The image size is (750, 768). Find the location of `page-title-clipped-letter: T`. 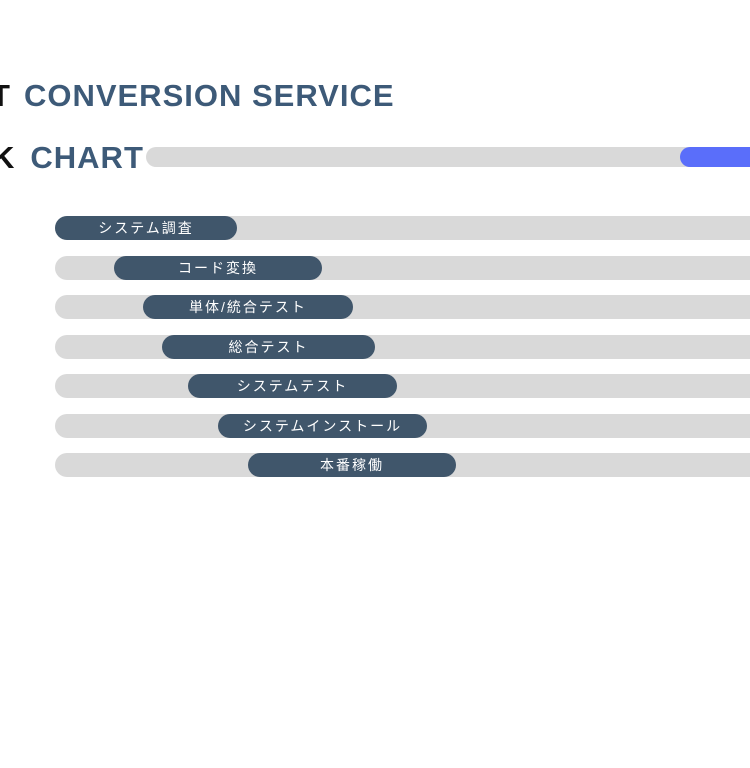

page-title-clipped-letter: T is located at coordinates (5, 95).